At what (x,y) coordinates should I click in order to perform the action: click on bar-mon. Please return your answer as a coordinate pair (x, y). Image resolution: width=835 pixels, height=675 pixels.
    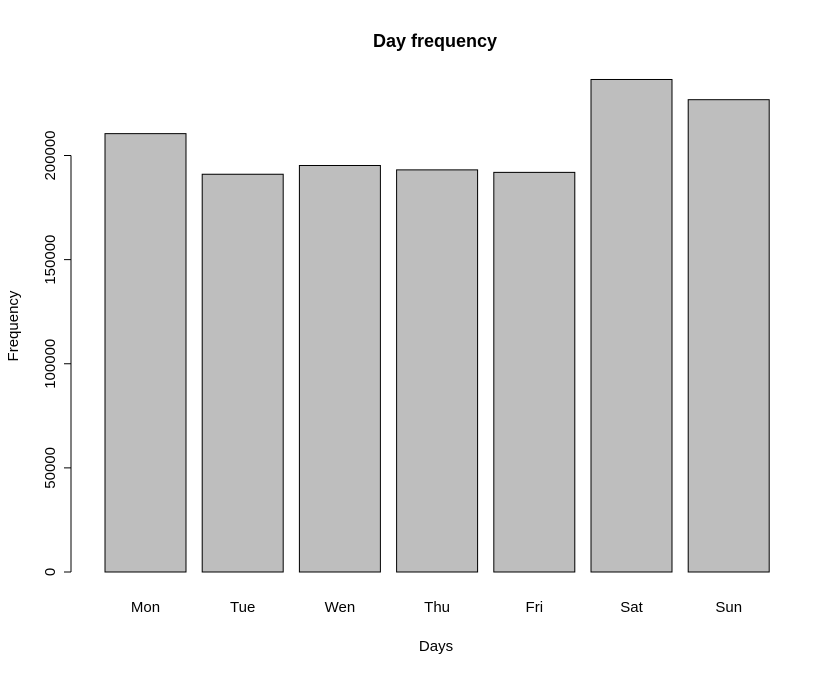
    Looking at the image, I should click on (145, 353).